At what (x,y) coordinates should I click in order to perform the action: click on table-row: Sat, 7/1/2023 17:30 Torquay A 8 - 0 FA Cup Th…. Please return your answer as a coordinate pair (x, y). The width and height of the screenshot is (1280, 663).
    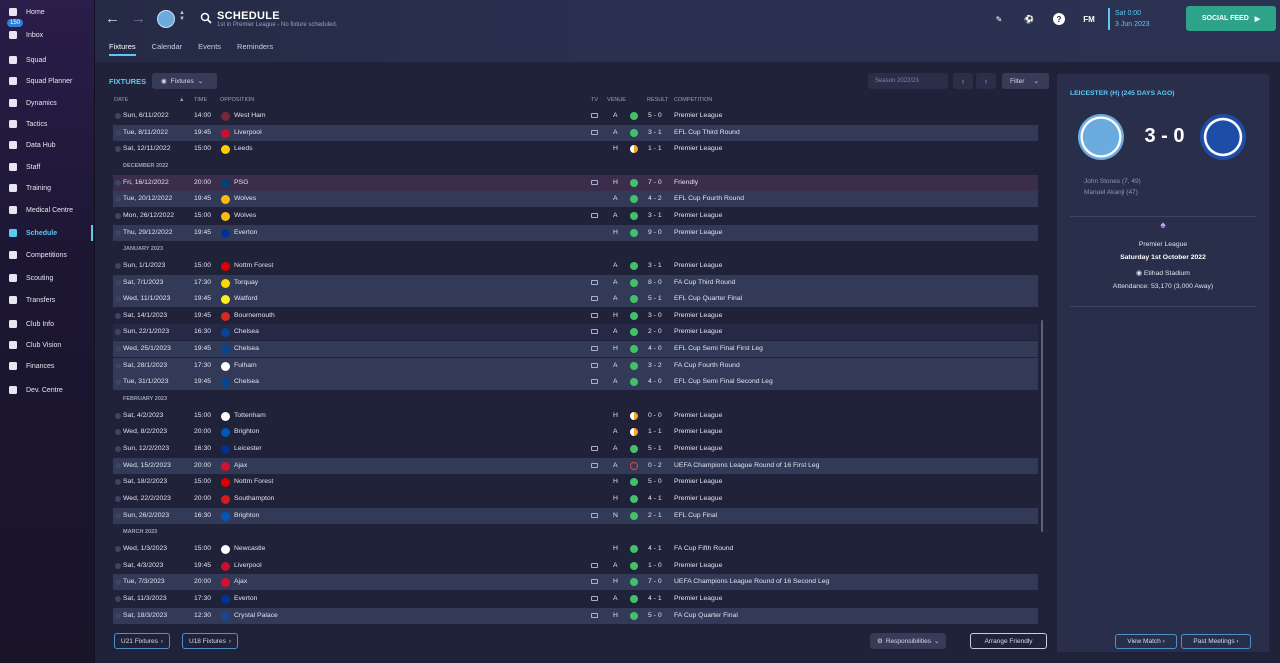
    Looking at the image, I should click on (575, 282).